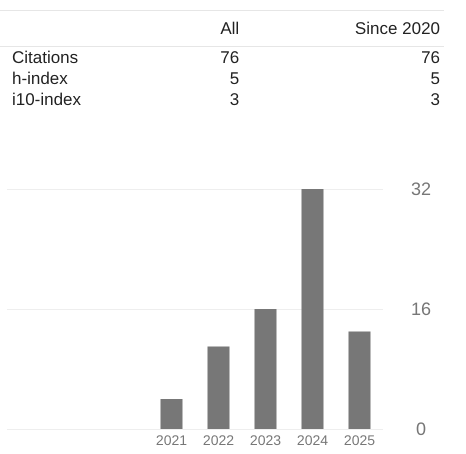 The image size is (466, 454). I want to click on text: All, so click(218, 28).